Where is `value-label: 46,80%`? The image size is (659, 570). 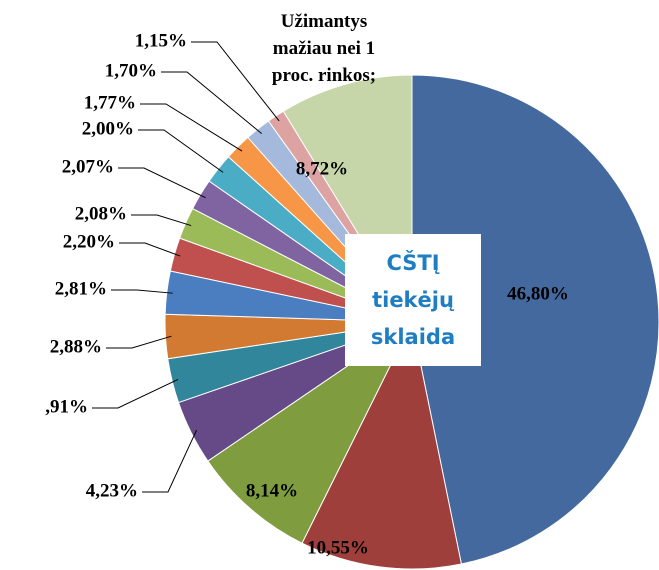 value-label: 46,80% is located at coordinates (538, 293).